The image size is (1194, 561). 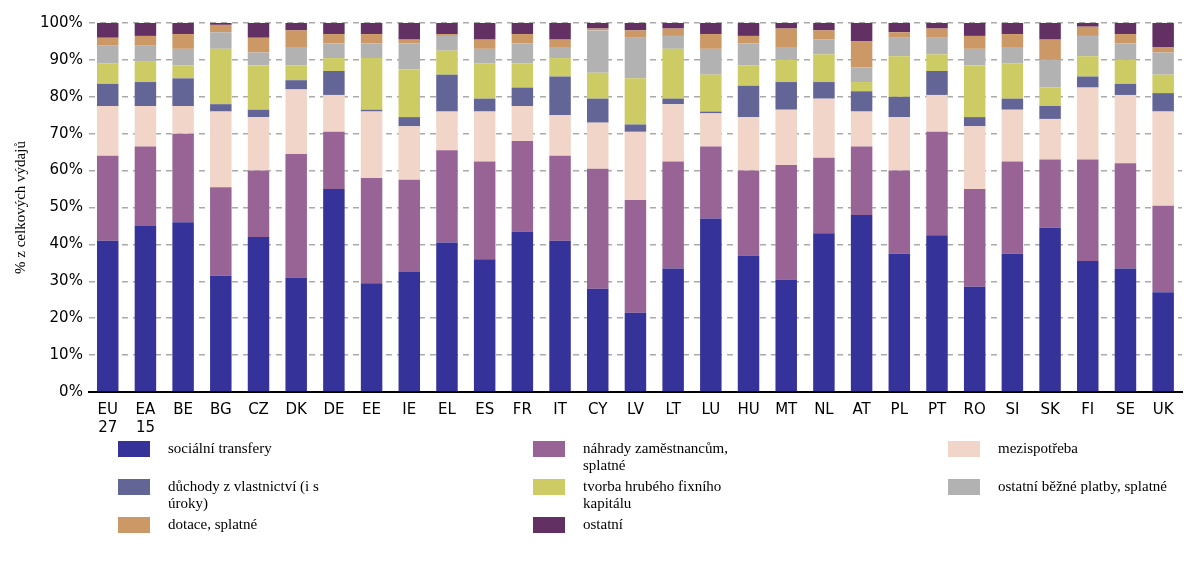 I want to click on x-tick-label: FR, so click(x=522, y=408).